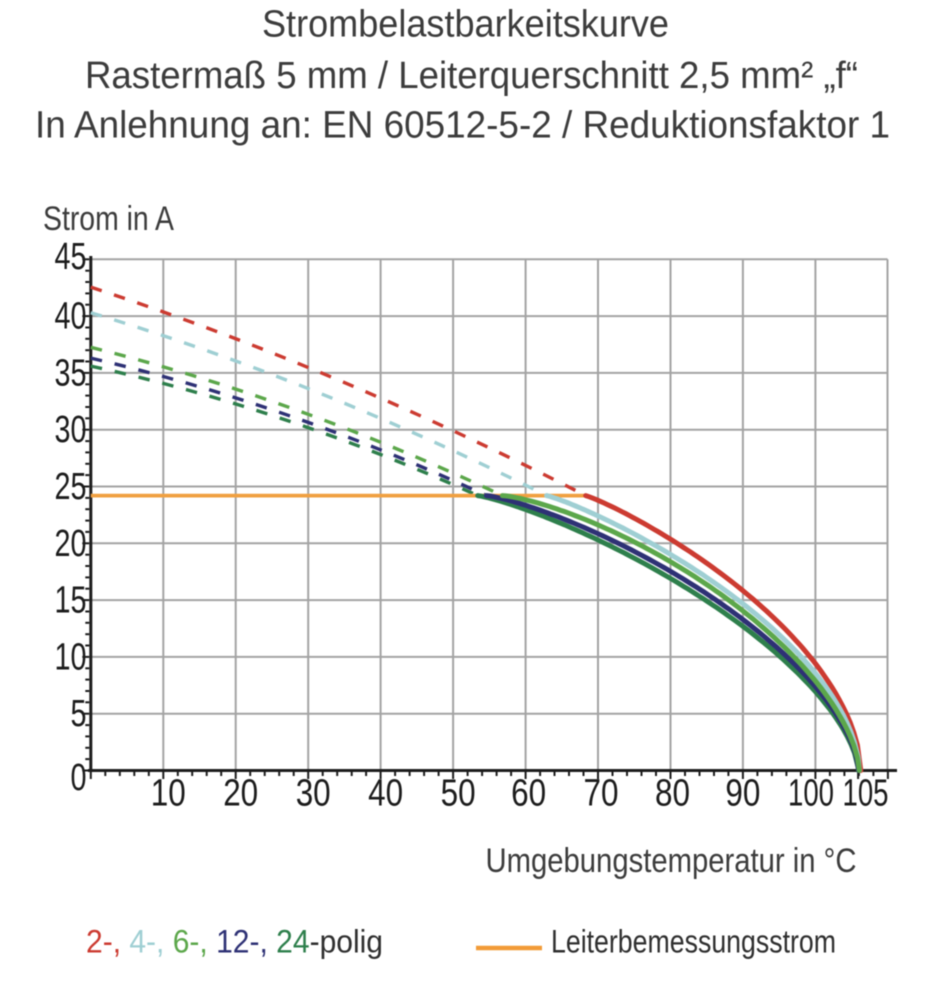 Image resolution: width=931 pixels, height=1005 pixels. I want to click on svg-text: 0, so click(79, 778).